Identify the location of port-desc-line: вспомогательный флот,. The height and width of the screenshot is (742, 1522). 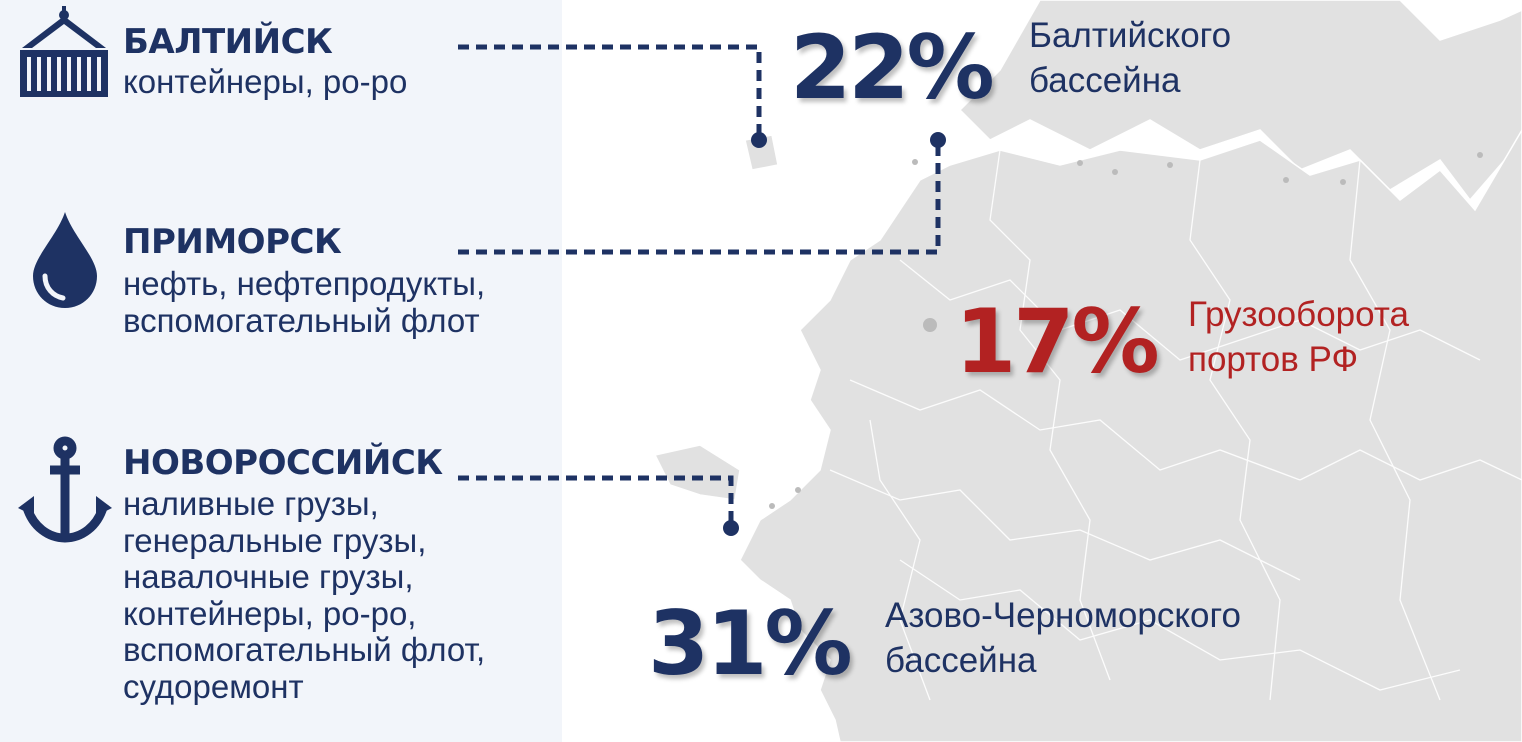
(304, 649).